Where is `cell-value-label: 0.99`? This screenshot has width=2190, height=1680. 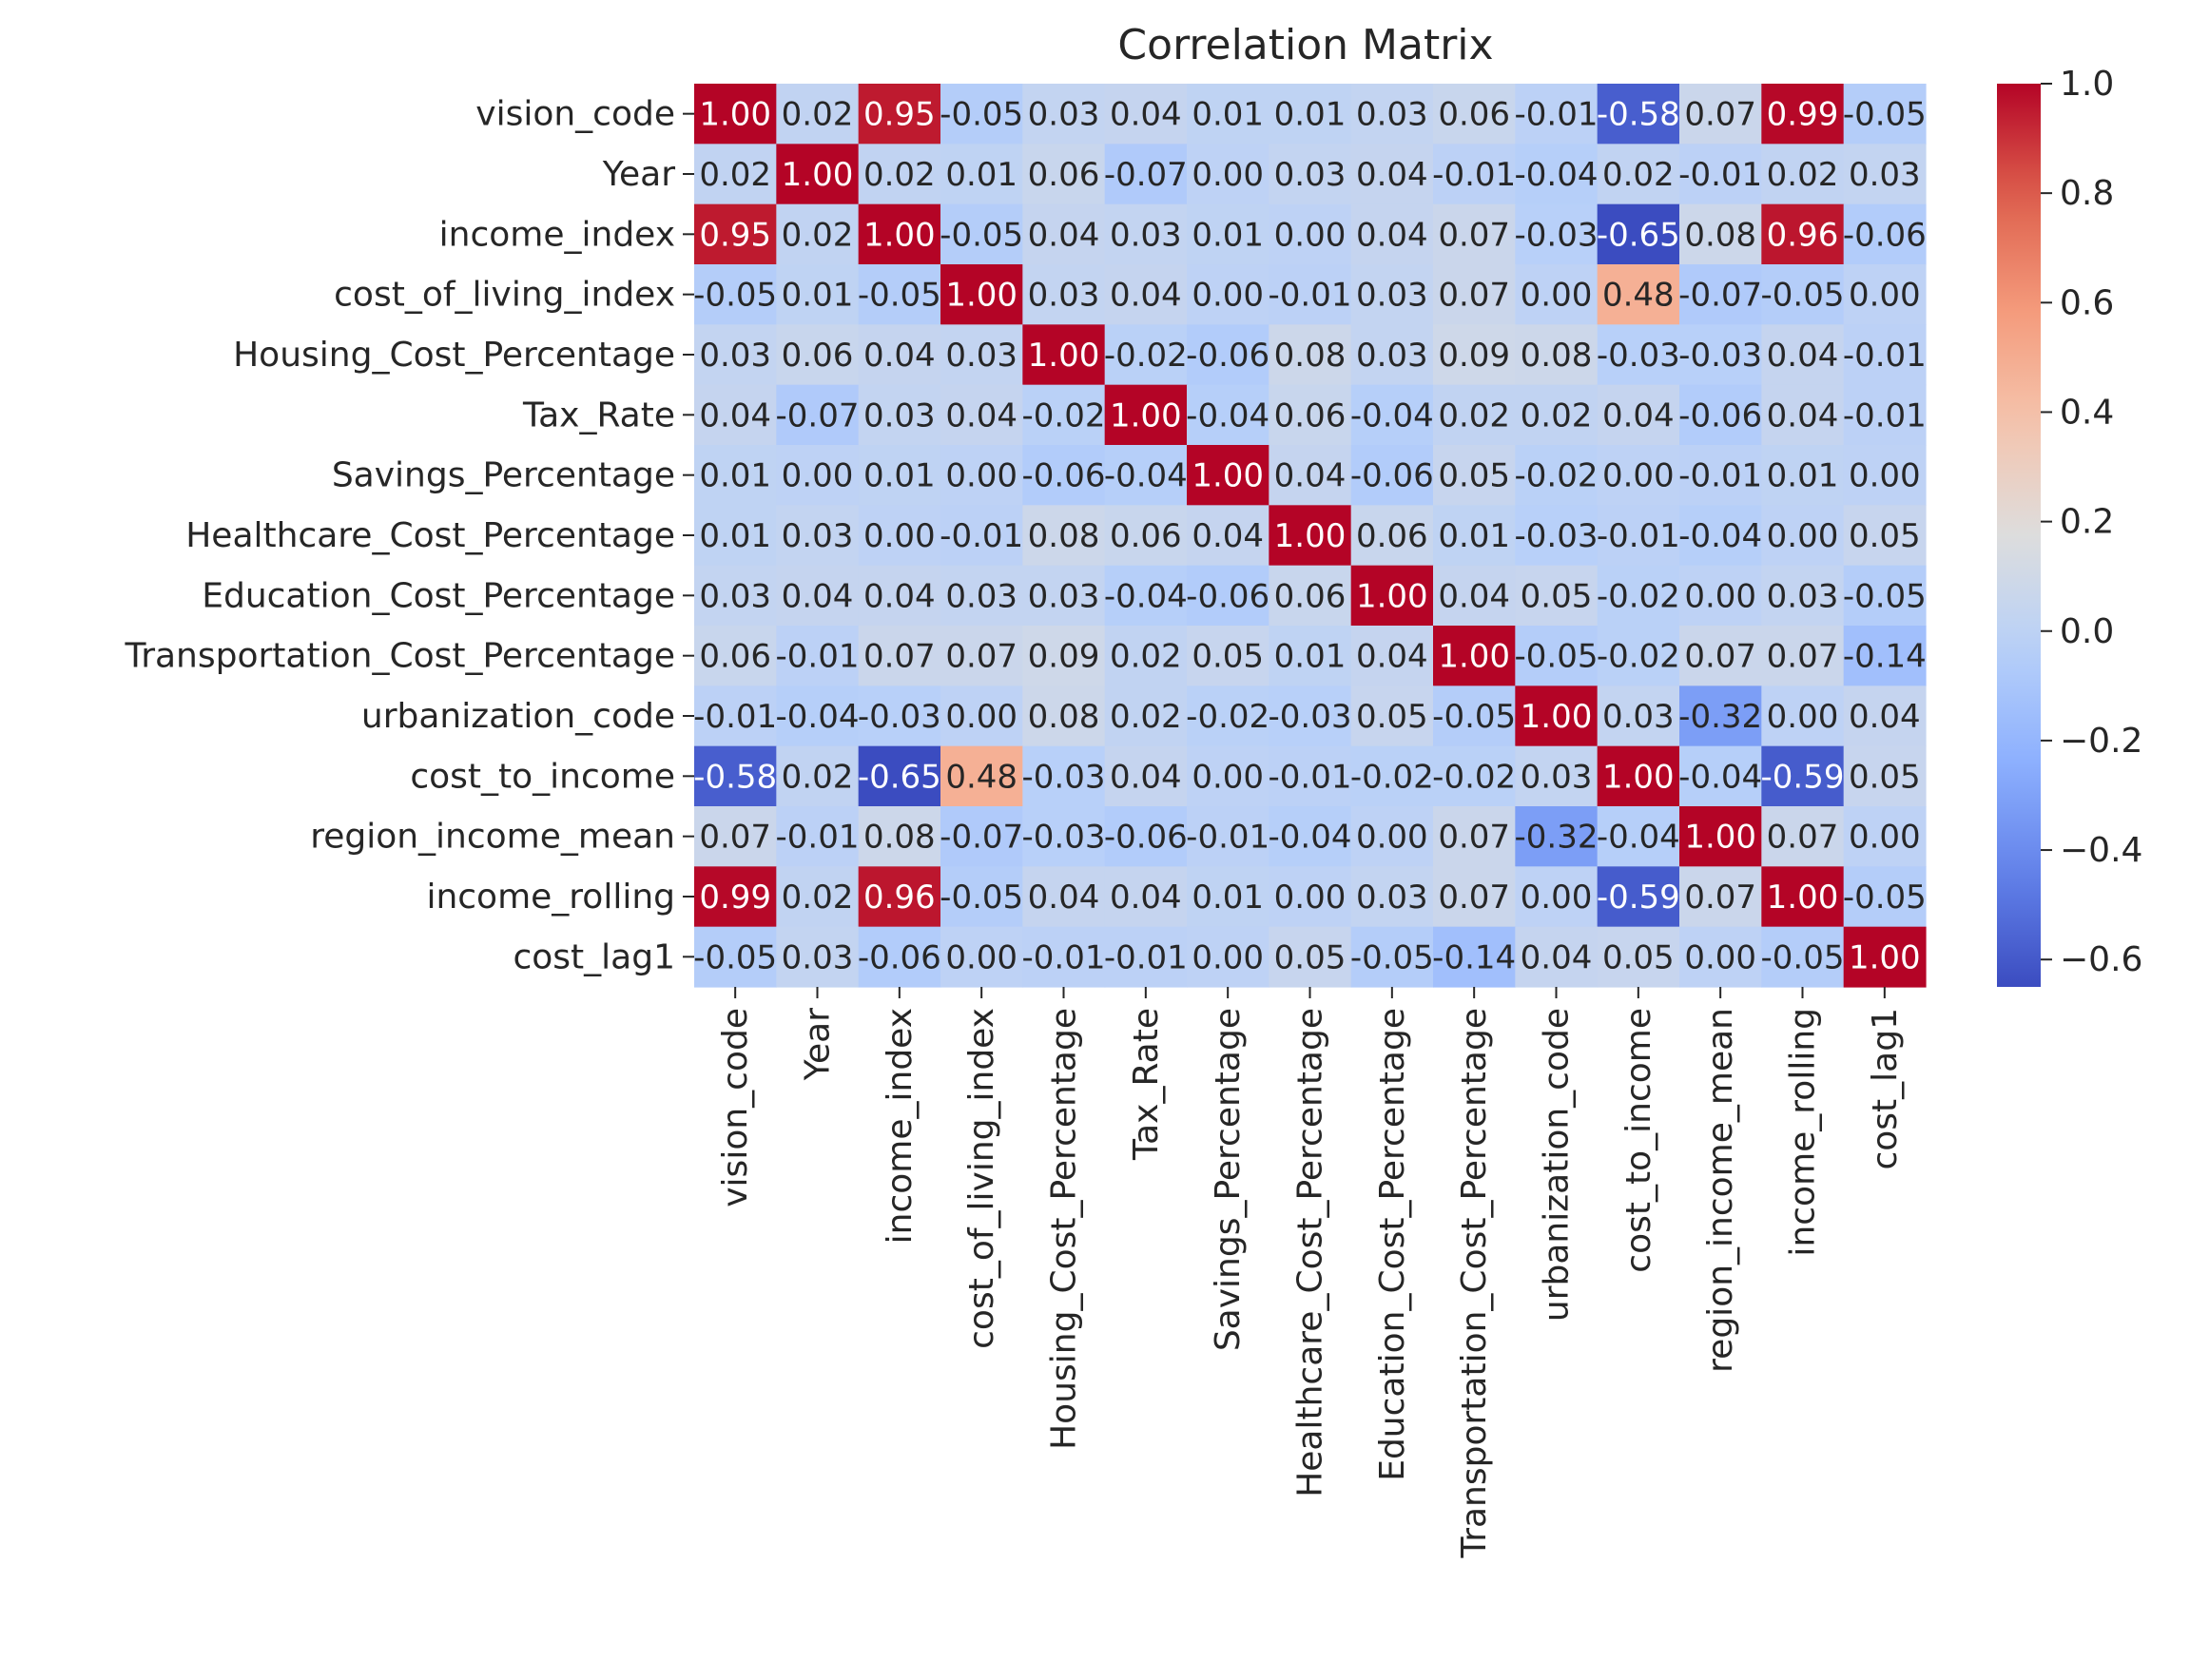
cell-value-label: 0.99 is located at coordinates (735, 898).